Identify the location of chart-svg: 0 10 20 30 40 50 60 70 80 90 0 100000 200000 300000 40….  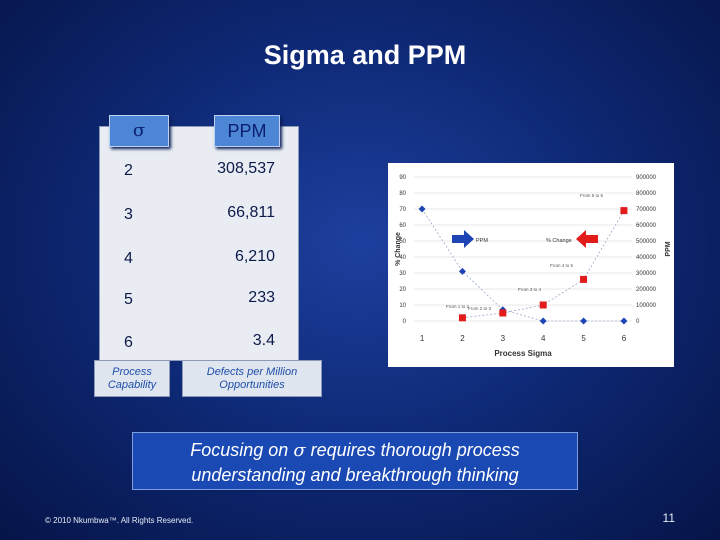
(533, 266).